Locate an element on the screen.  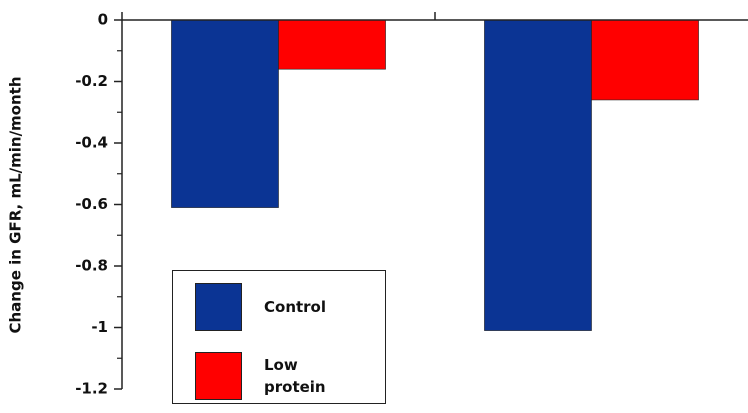
legend-item: Control is located at coordinates (269, 307).